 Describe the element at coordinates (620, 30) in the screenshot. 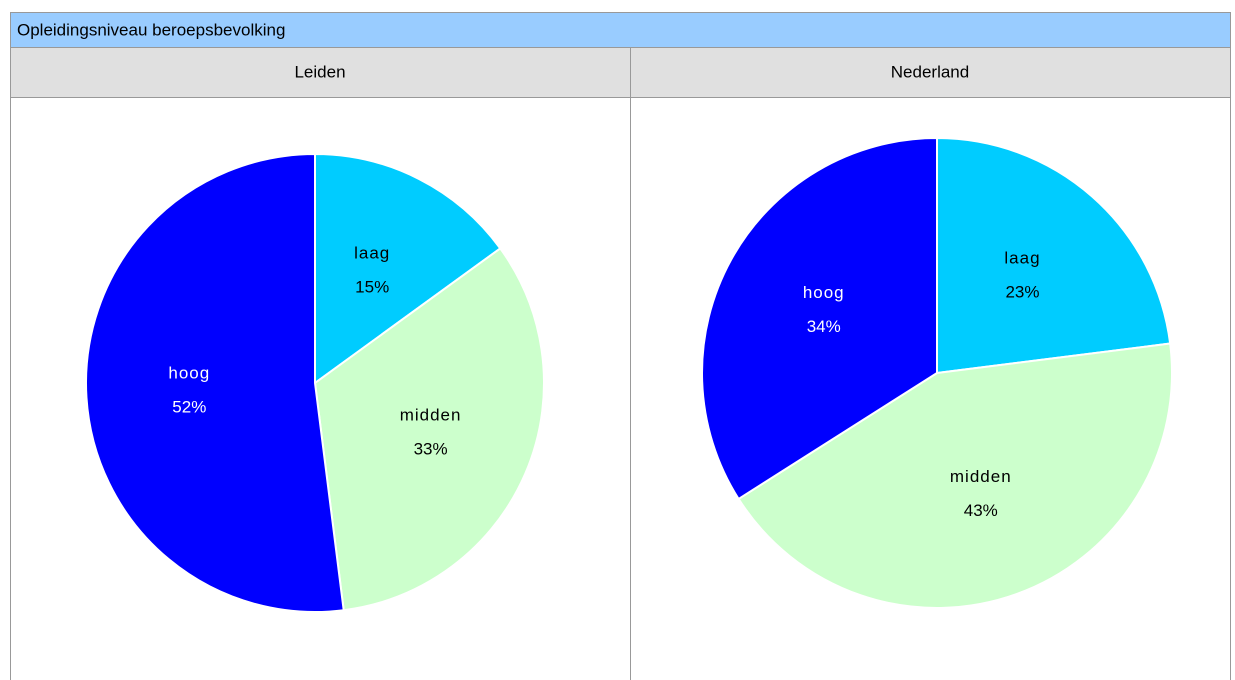

I see `header-bar` at that location.